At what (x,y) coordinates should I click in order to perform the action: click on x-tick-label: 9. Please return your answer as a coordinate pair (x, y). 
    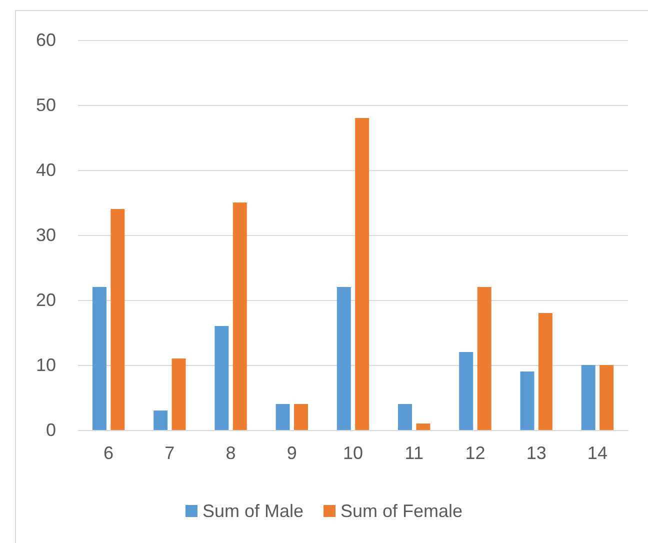
    Looking at the image, I should click on (291, 453).